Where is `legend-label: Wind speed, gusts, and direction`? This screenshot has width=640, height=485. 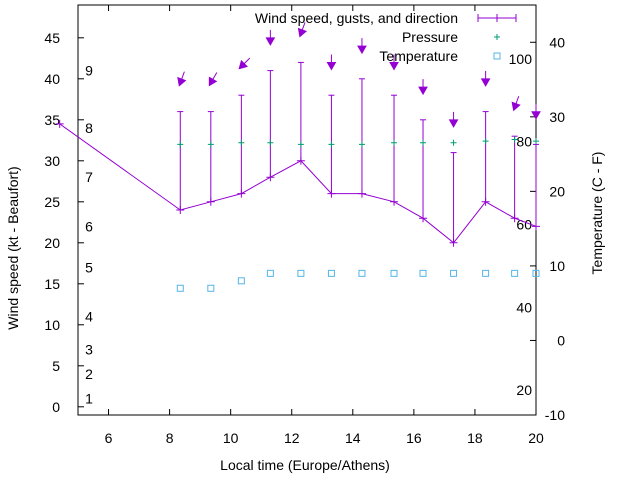
legend-label: Wind speed, gusts, and direction is located at coordinates (356, 18).